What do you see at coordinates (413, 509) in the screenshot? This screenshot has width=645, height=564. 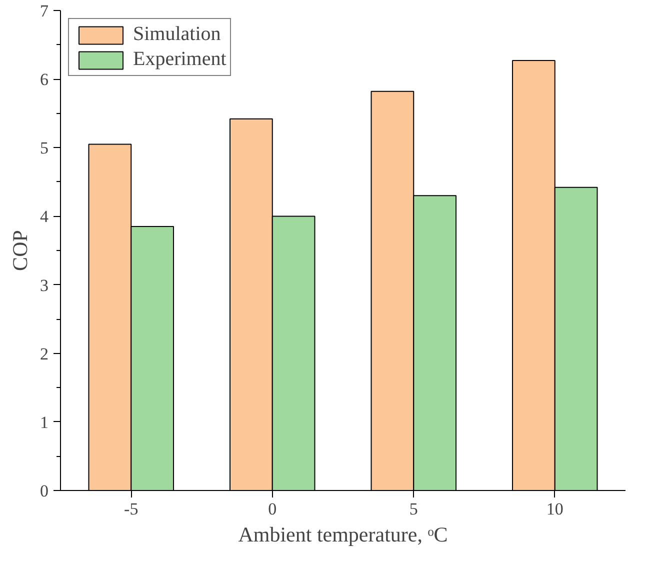 I see `x-tick-label: 5` at bounding box center [413, 509].